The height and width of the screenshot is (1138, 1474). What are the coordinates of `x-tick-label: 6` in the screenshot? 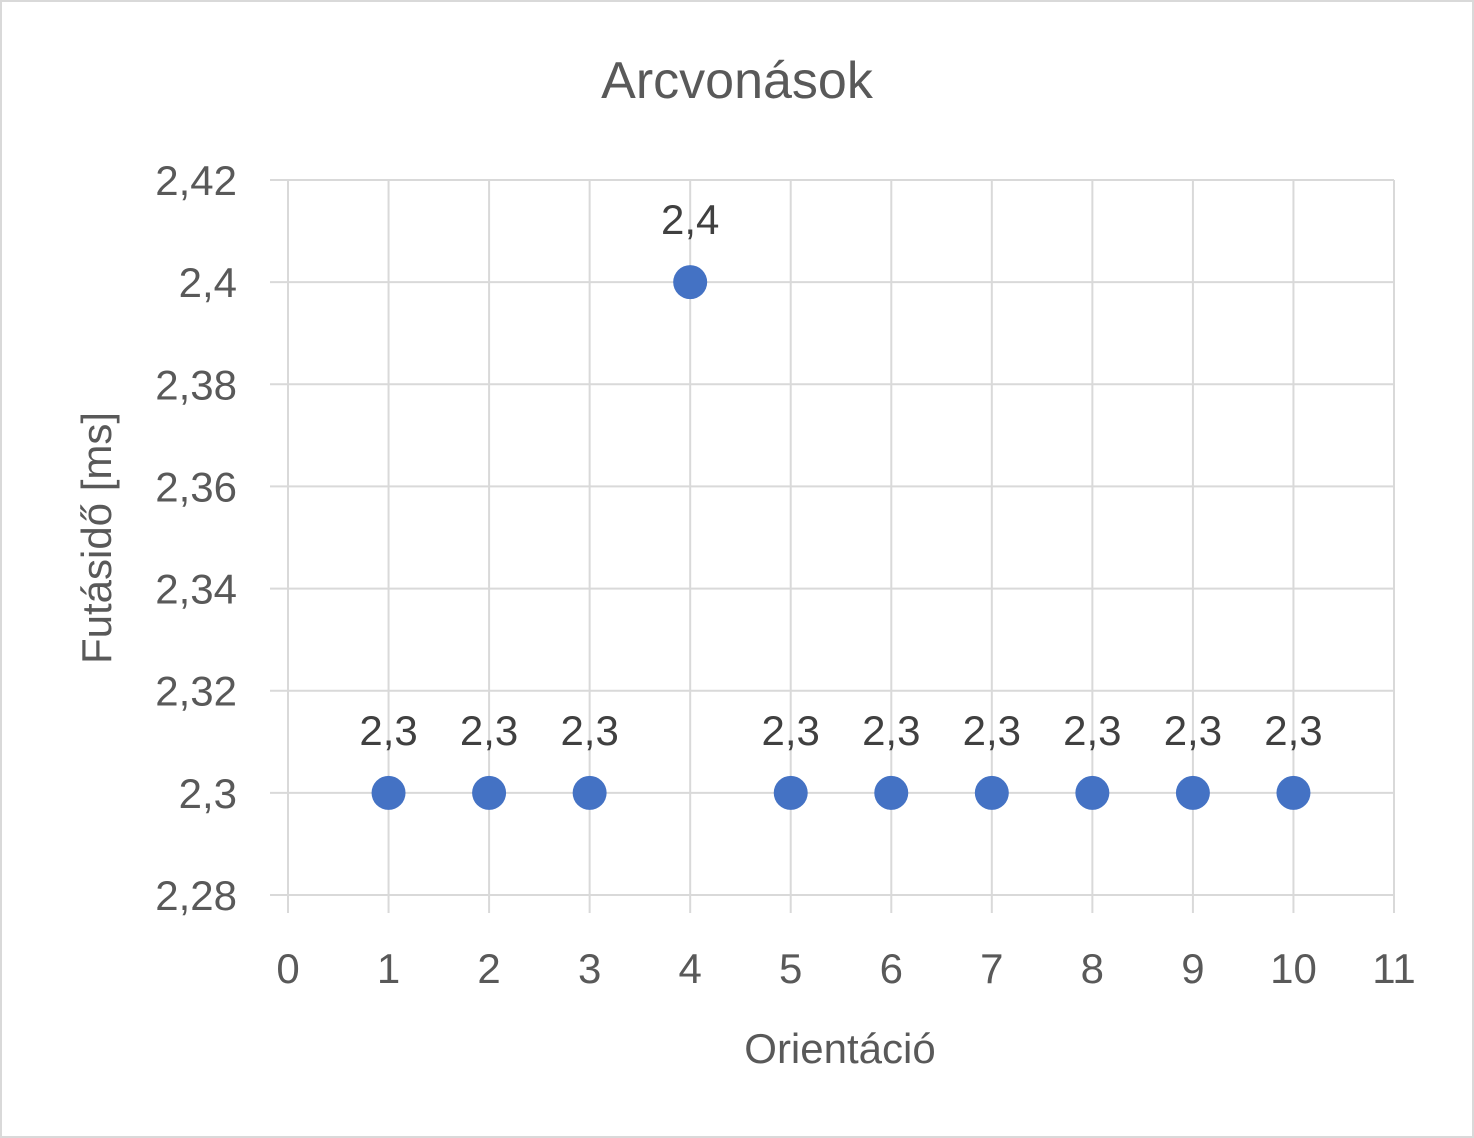 It's located at (891, 968).